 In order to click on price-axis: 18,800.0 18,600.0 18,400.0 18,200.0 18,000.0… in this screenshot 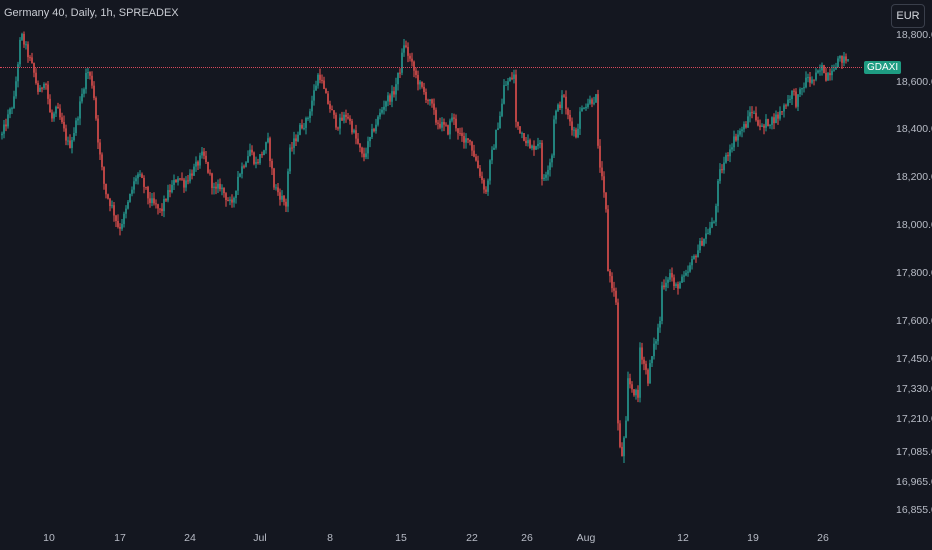, I will do `click(914, 272)`.